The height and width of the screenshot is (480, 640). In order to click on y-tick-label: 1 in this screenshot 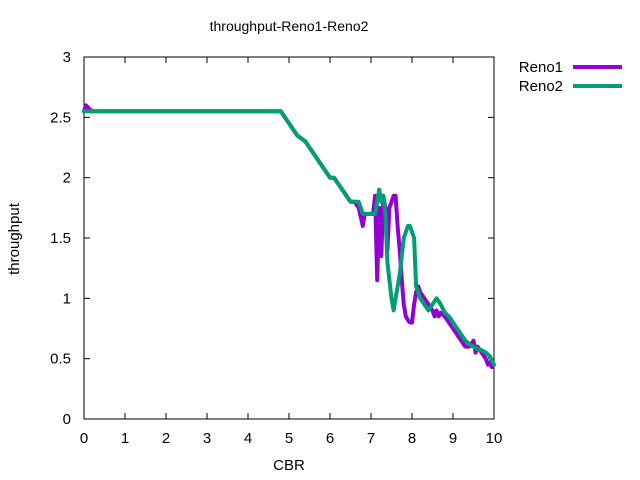, I will do `click(67, 298)`.